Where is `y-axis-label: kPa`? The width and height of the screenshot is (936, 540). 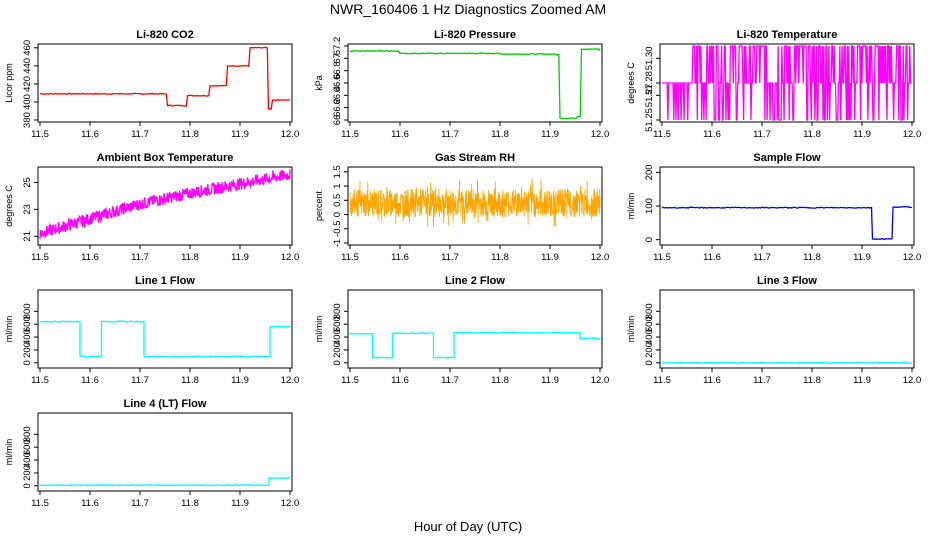
y-axis-label: kPa is located at coordinates (319, 83).